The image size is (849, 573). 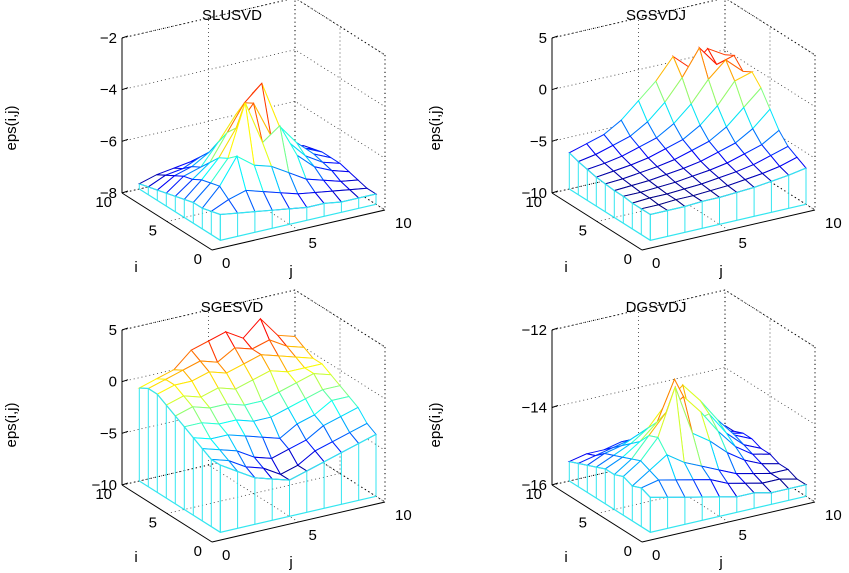 I want to click on z-tick-label: −6, so click(x=108, y=141).